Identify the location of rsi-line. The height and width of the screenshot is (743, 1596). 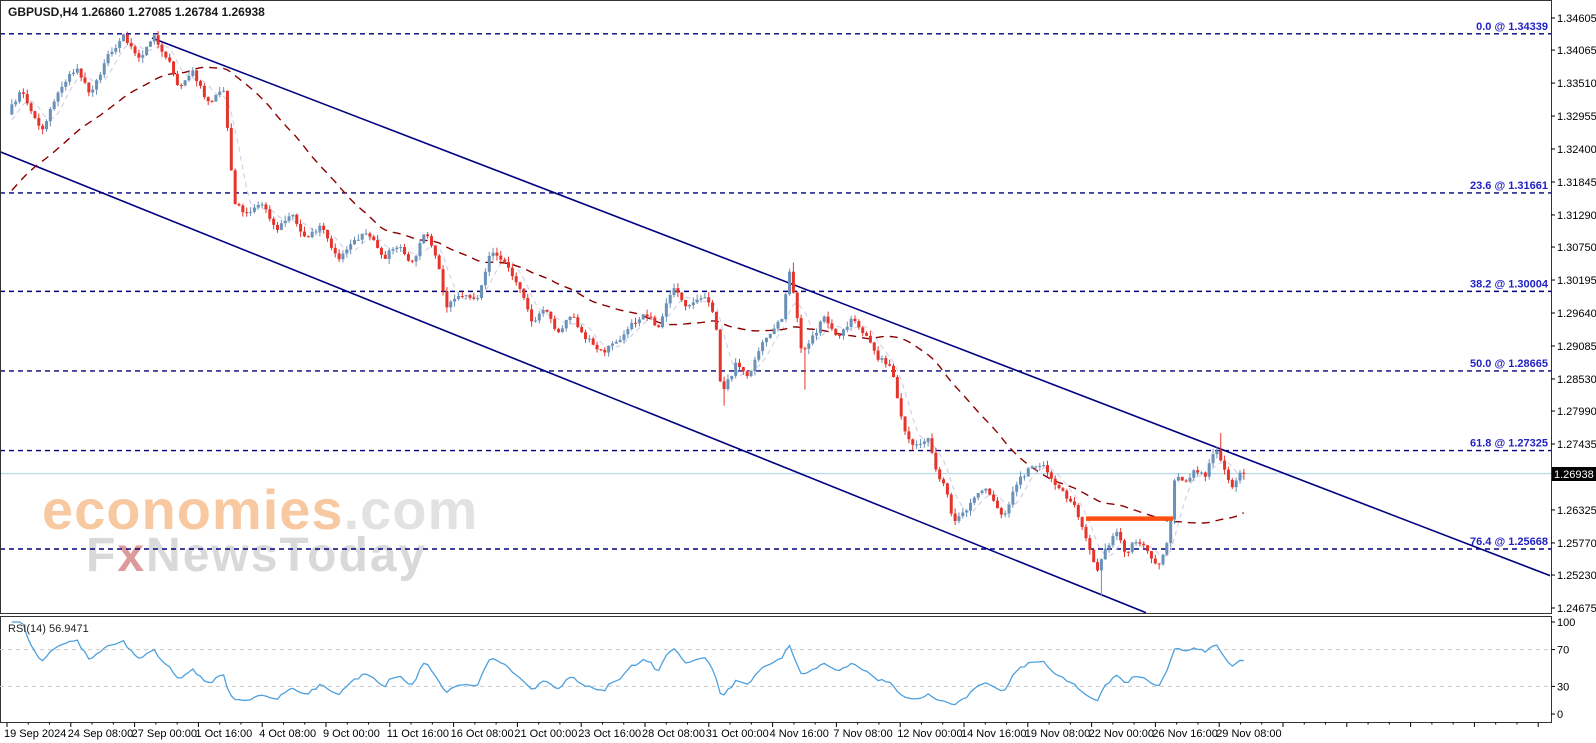
(627, 663).